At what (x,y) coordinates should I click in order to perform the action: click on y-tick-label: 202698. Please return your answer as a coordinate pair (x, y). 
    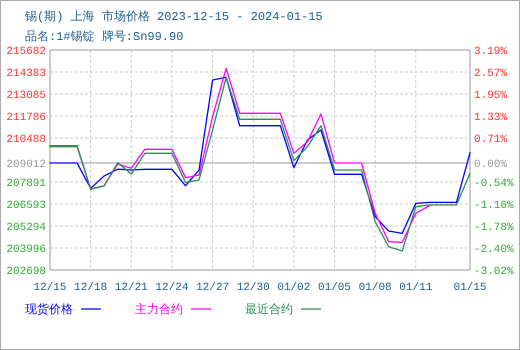
    Looking at the image, I should click on (26, 272).